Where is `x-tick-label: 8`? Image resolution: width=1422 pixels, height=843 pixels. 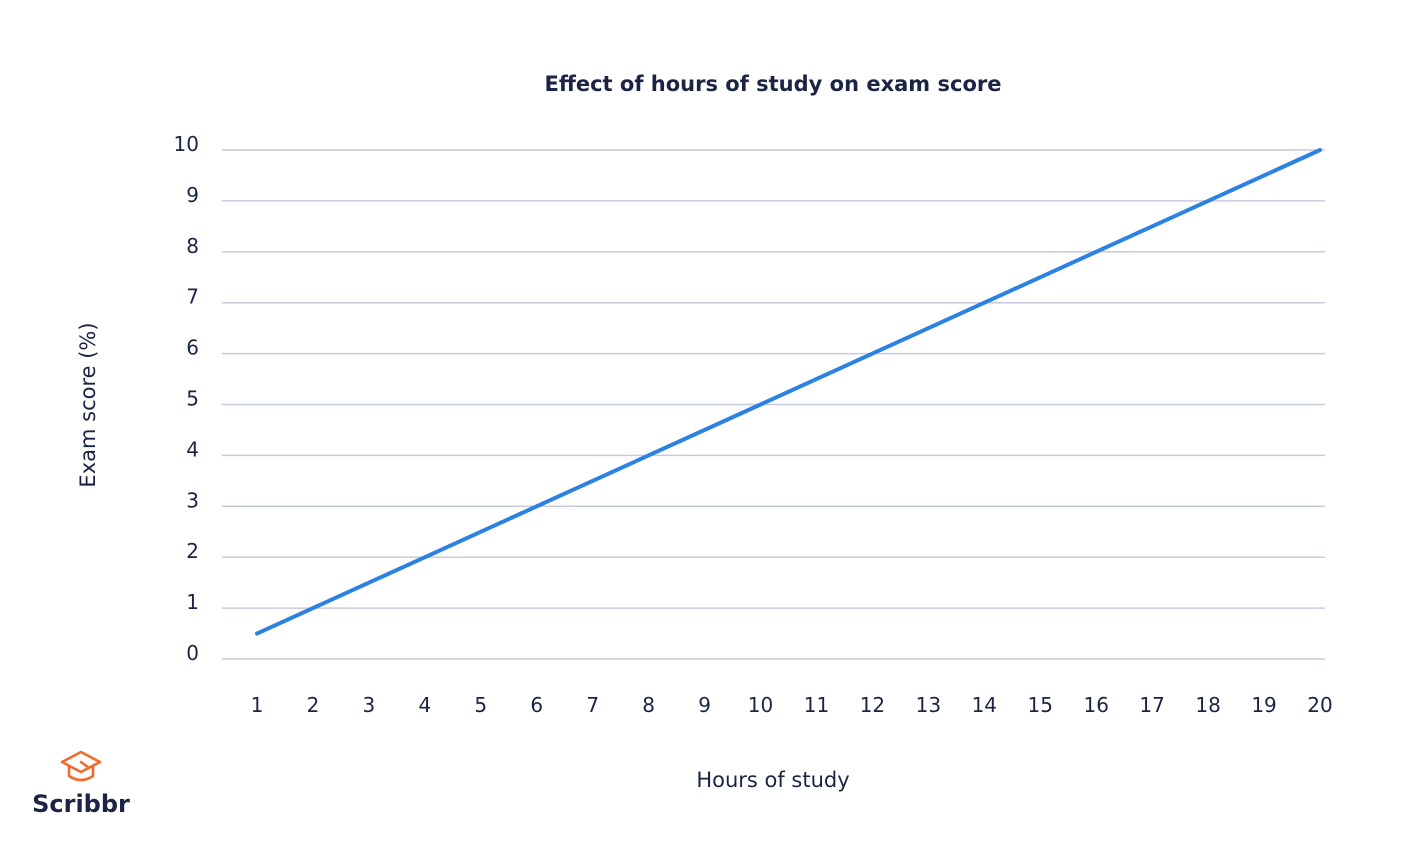 x-tick-label: 8 is located at coordinates (648, 705).